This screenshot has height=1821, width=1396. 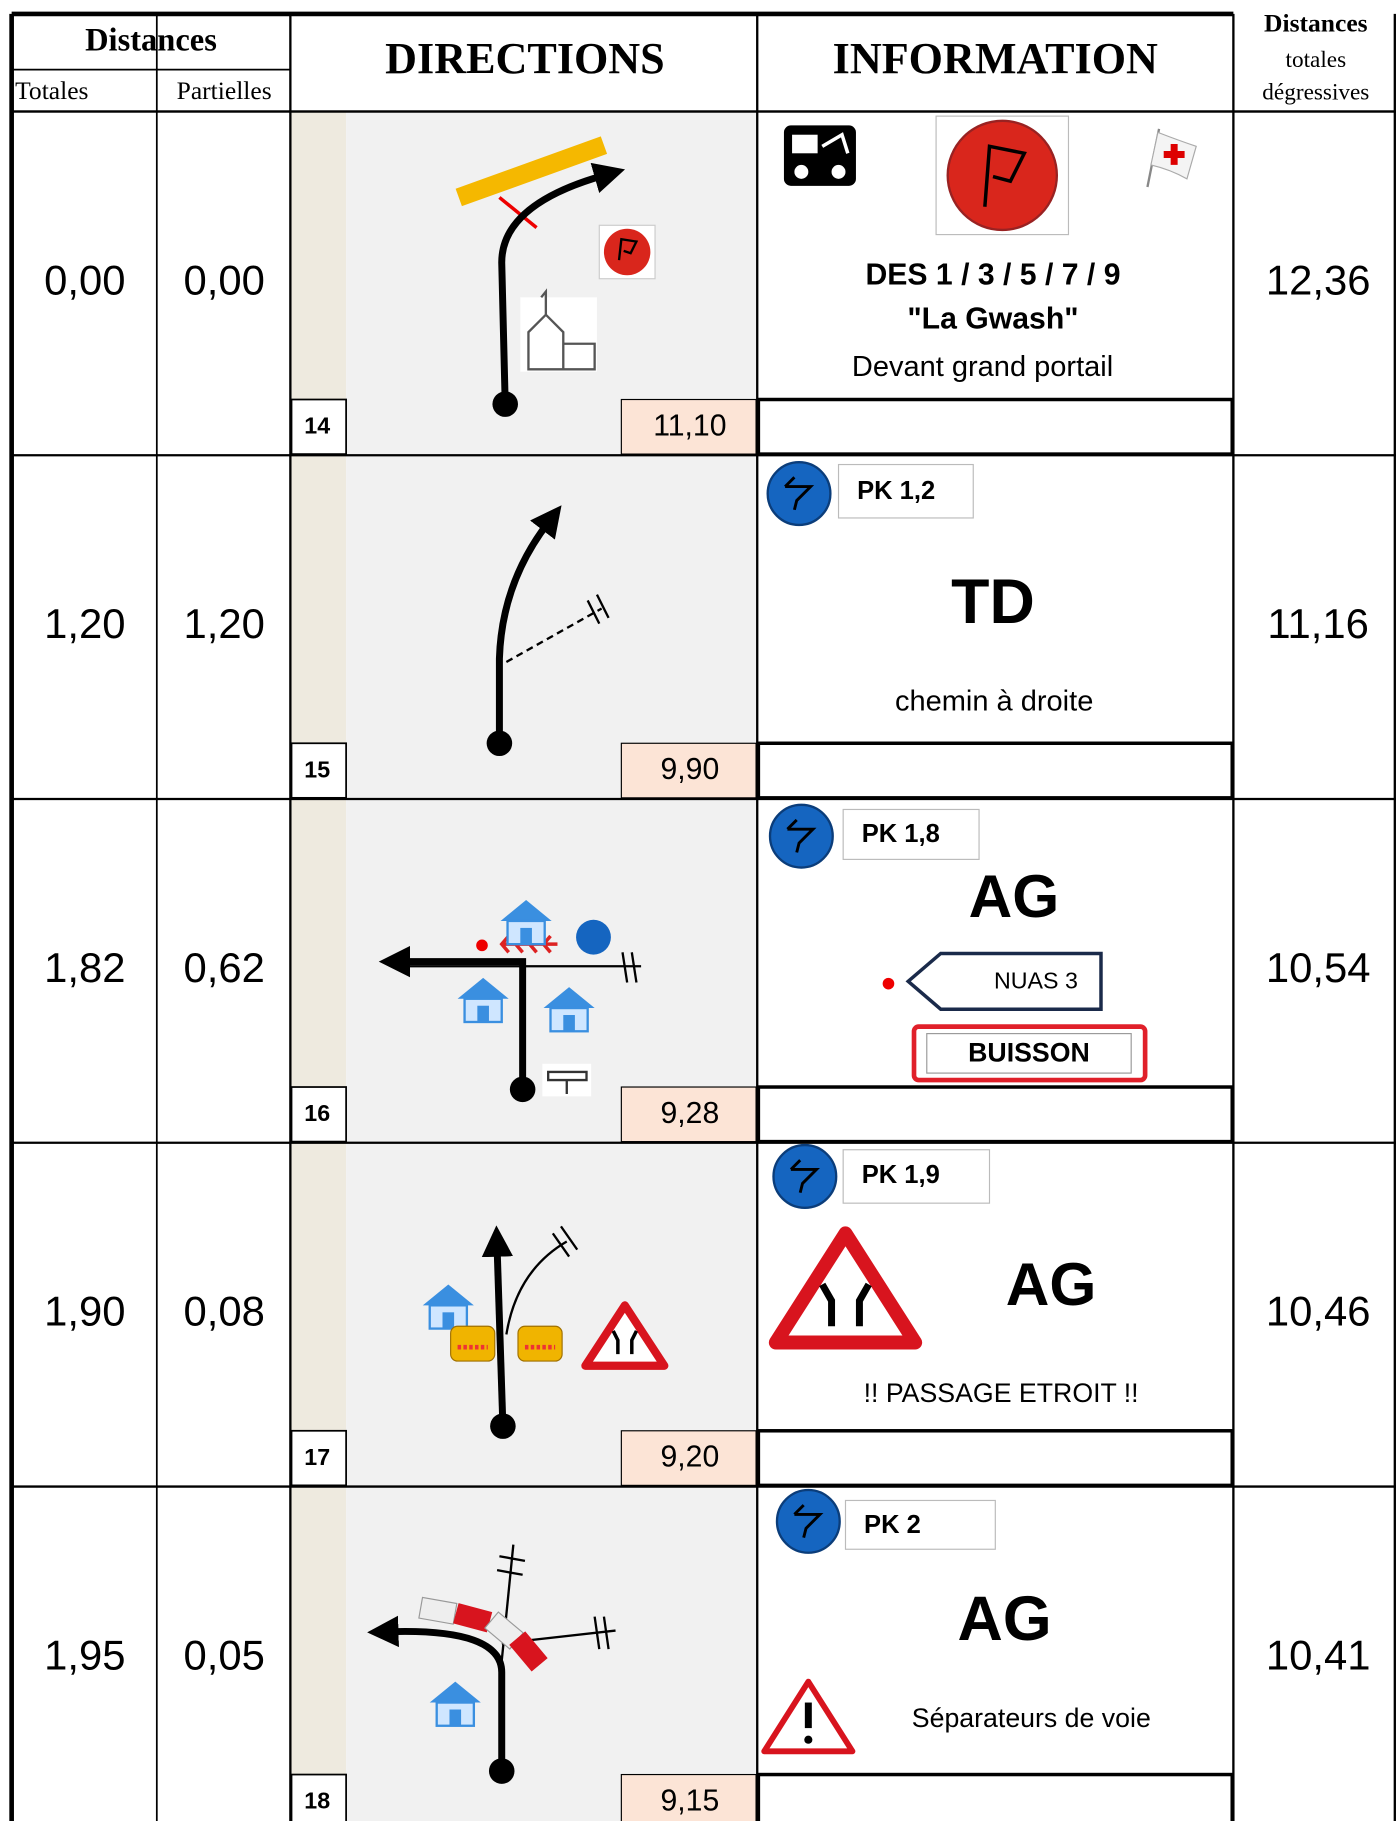 I want to click on pk-label: PK 2, so click(x=892, y=1525).